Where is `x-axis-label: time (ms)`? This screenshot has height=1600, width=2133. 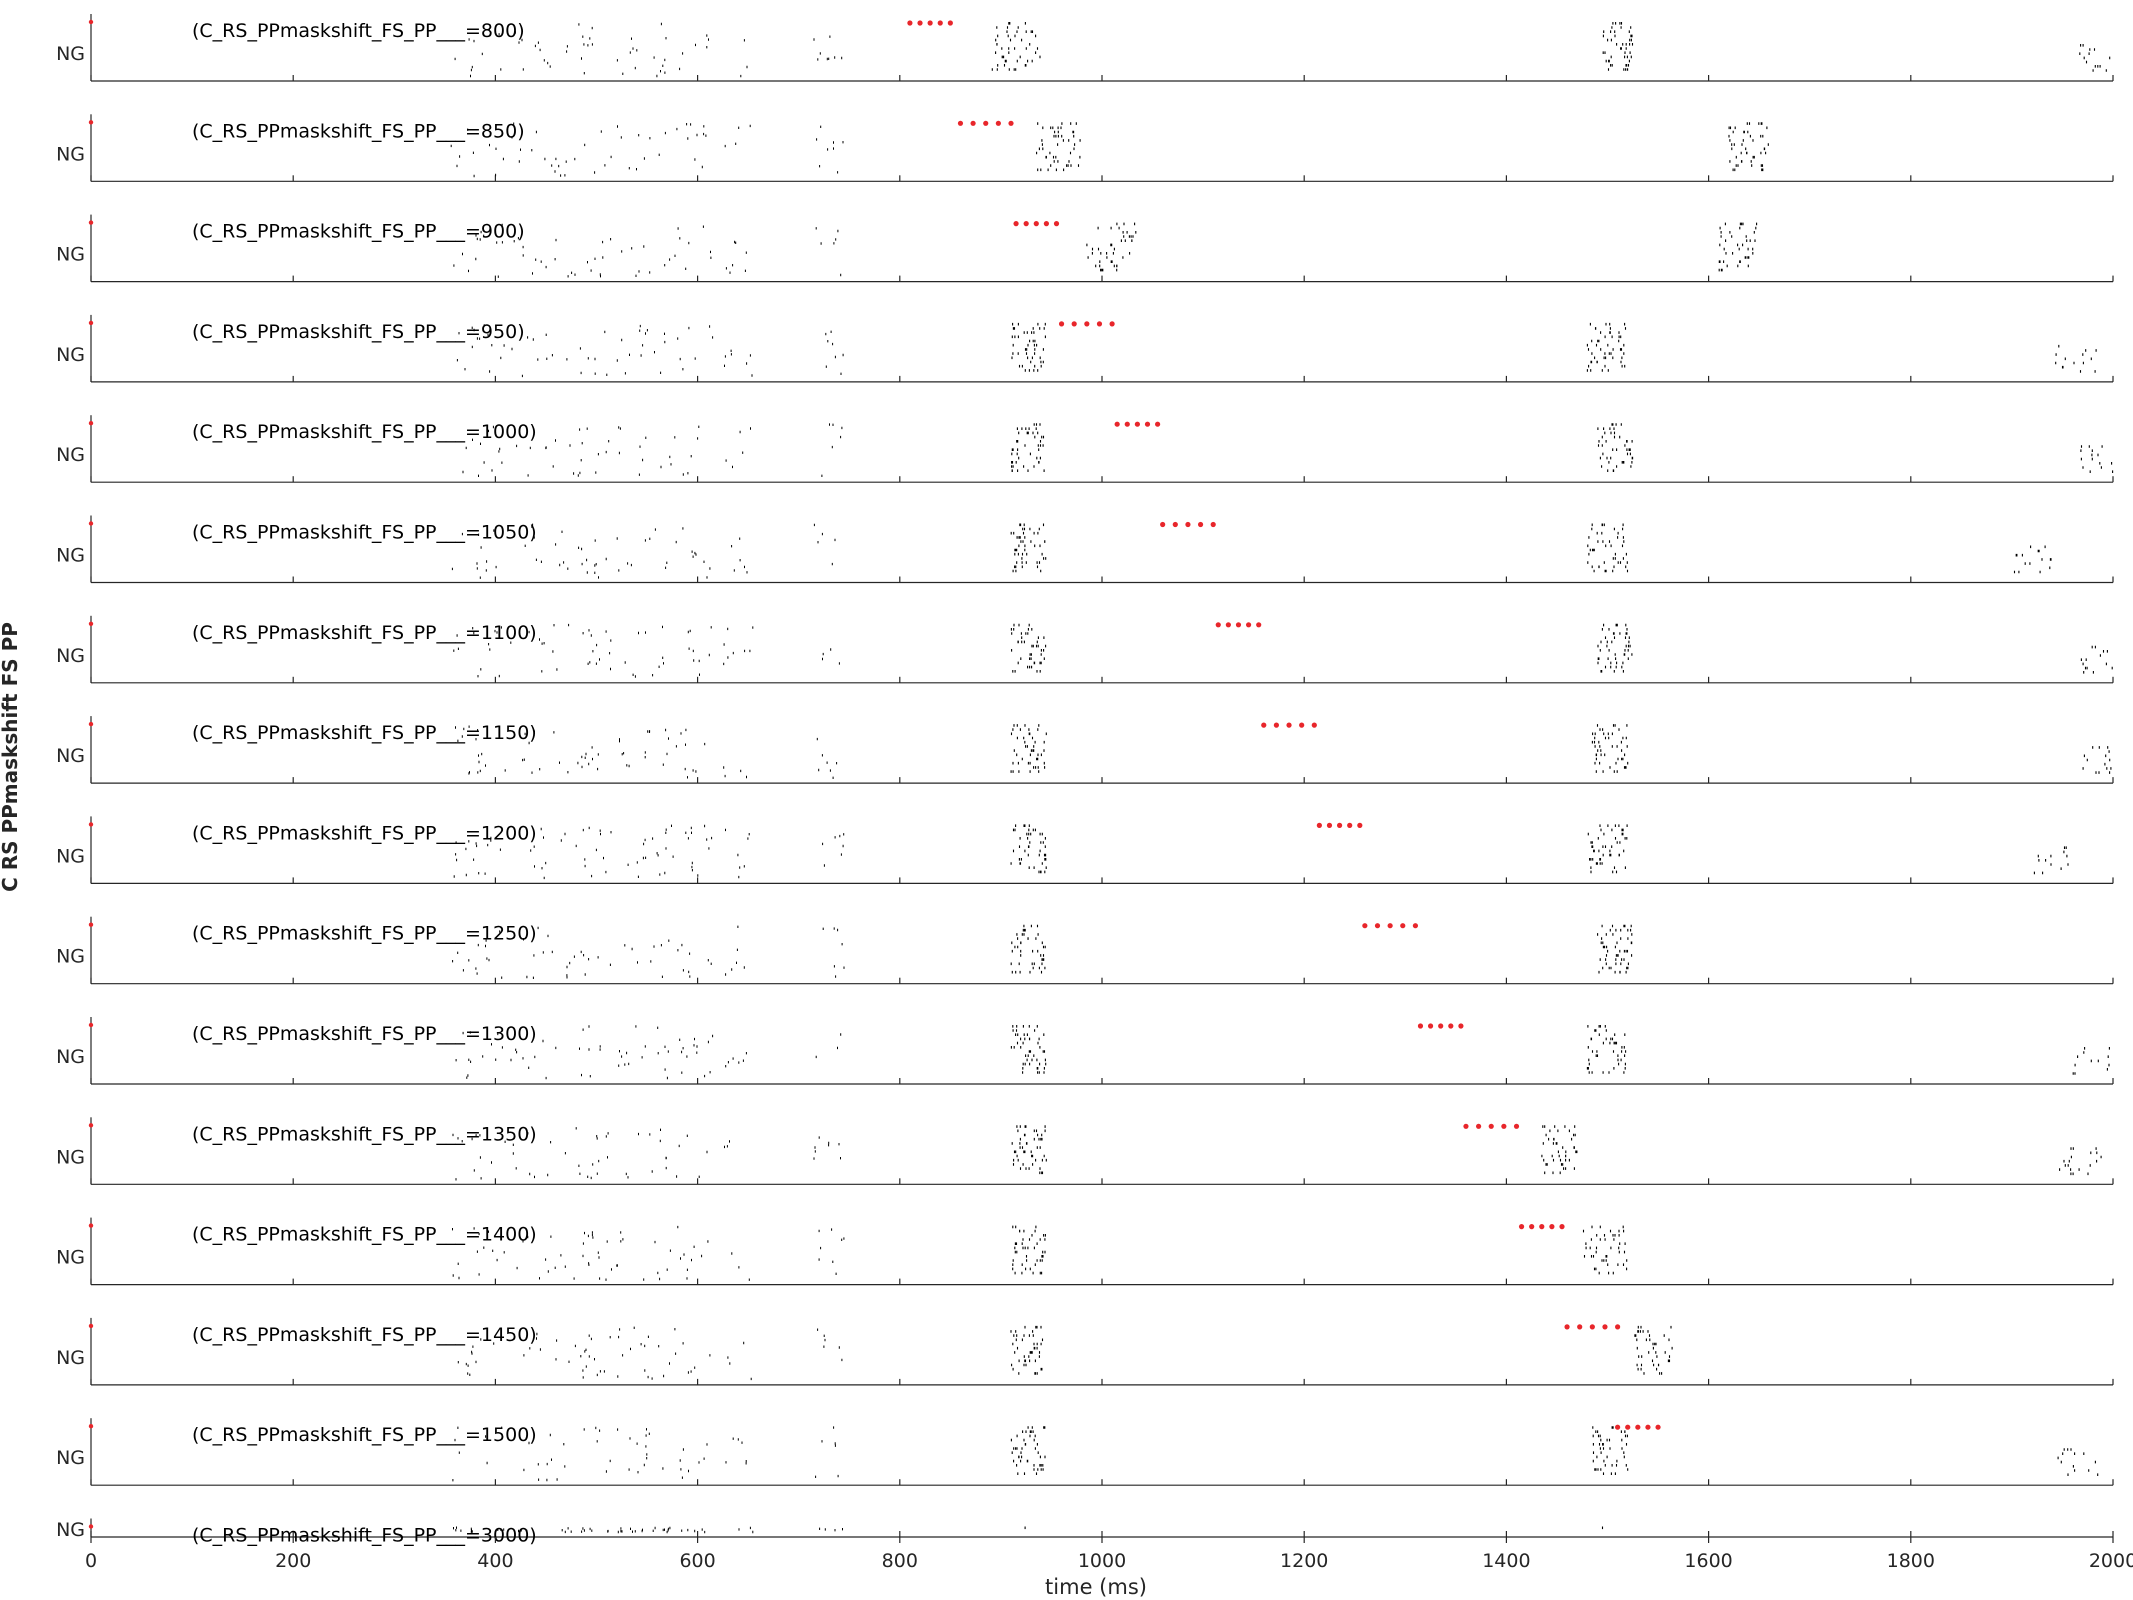 x-axis-label: time (ms) is located at coordinates (1096, 1587).